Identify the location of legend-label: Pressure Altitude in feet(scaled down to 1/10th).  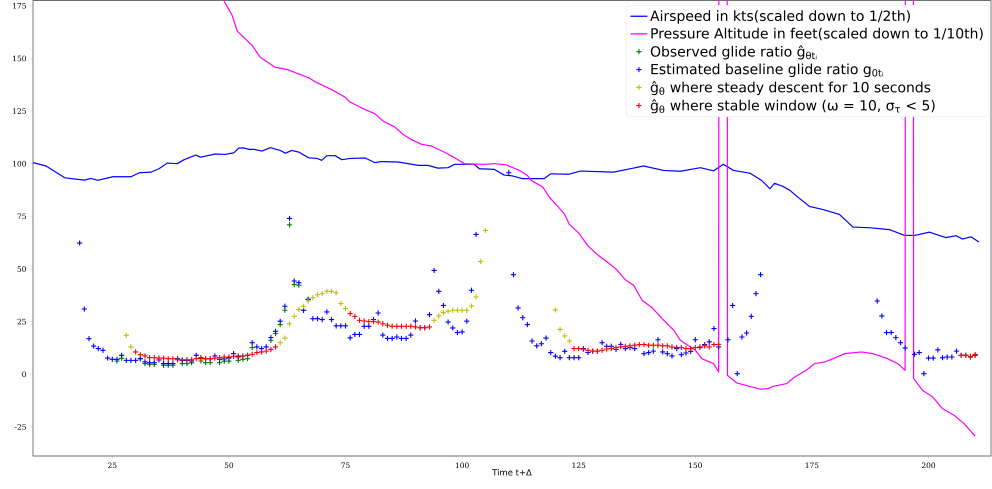
(817, 34).